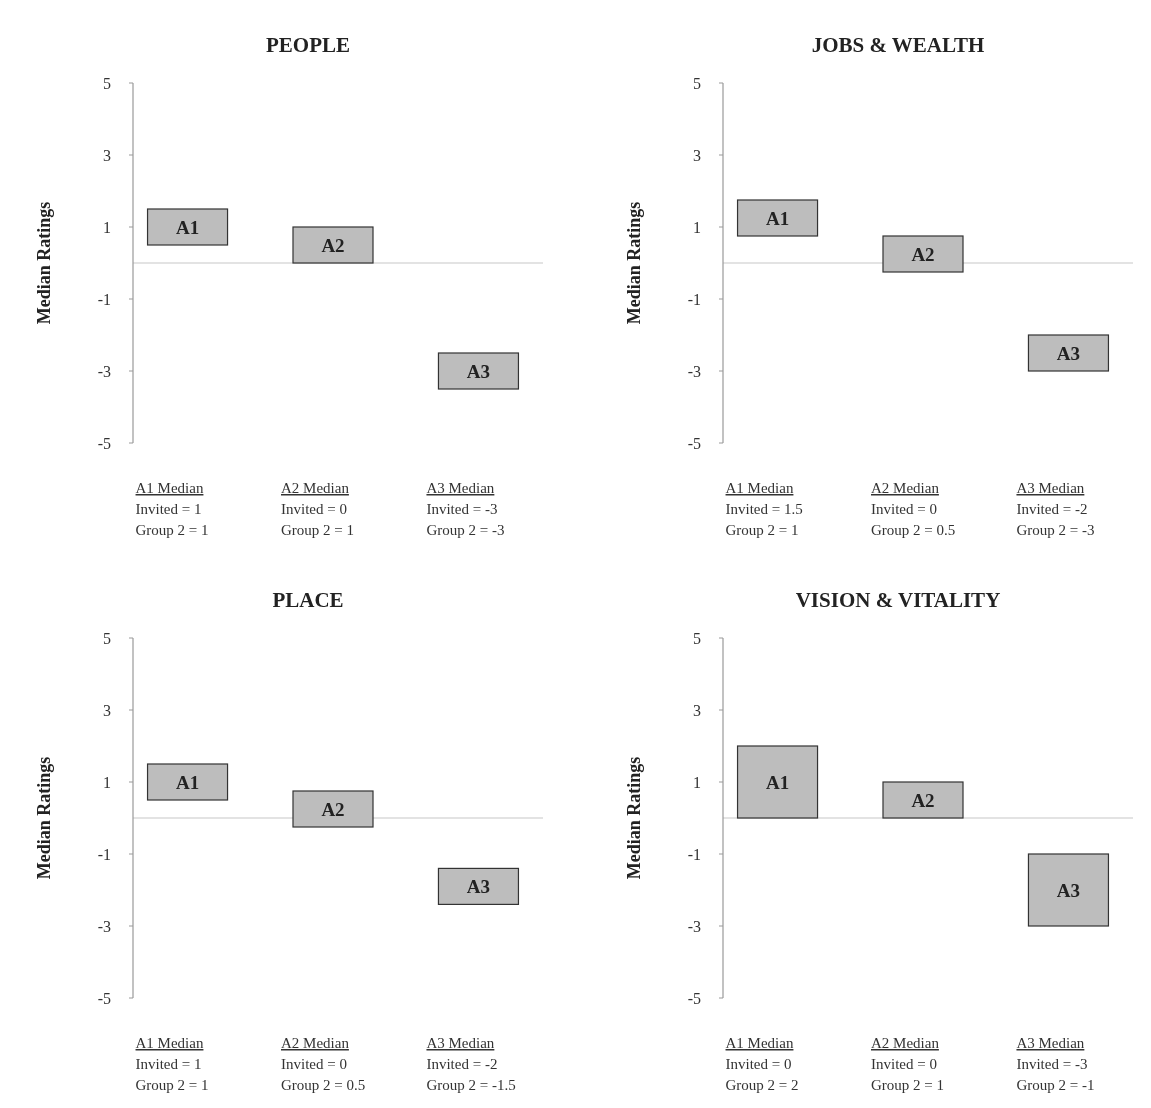 The height and width of the screenshot is (1108, 1151). Describe the element at coordinates (762, 1064) in the screenshot. I see `text: A1 Median Invited = 0 Group 2 = 2` at that location.